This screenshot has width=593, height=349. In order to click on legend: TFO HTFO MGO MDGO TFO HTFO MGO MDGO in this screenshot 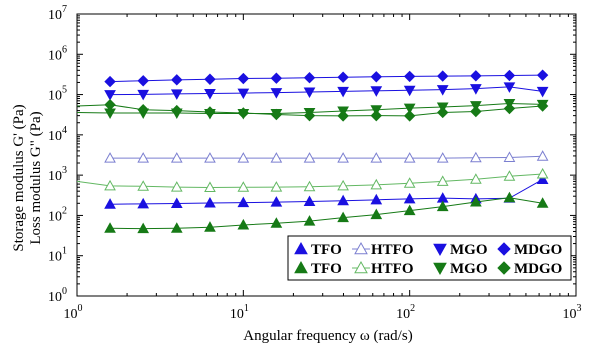, I will do `click(429, 258)`.